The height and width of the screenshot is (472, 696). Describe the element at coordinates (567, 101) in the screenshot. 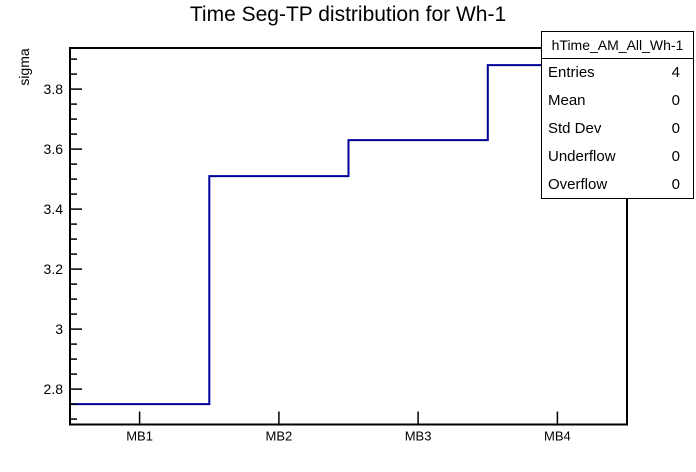

I see `stats-row-label: Mean` at that location.